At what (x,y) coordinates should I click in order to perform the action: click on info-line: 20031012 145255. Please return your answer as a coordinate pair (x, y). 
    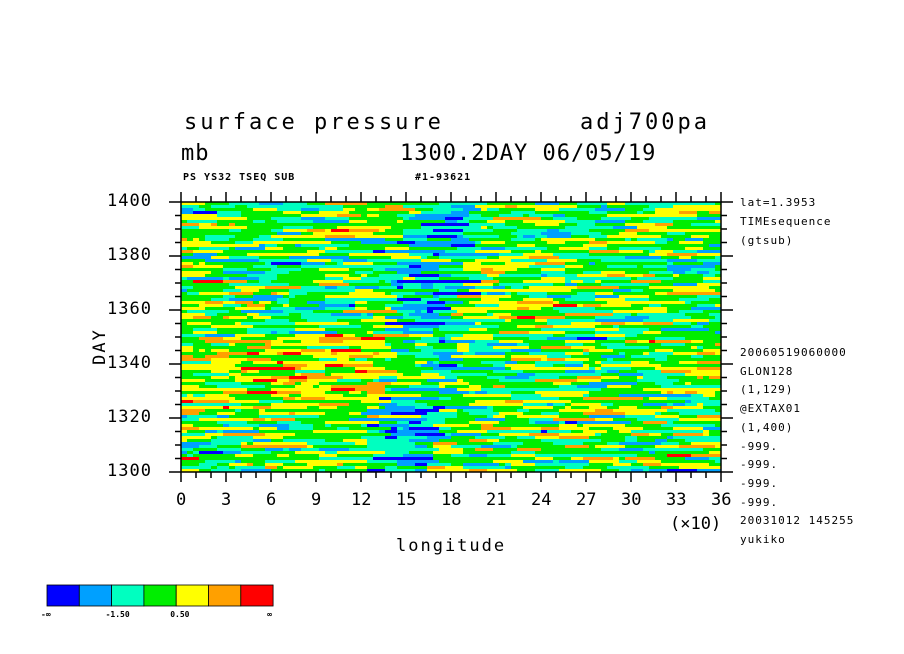
    Looking at the image, I should click on (797, 521).